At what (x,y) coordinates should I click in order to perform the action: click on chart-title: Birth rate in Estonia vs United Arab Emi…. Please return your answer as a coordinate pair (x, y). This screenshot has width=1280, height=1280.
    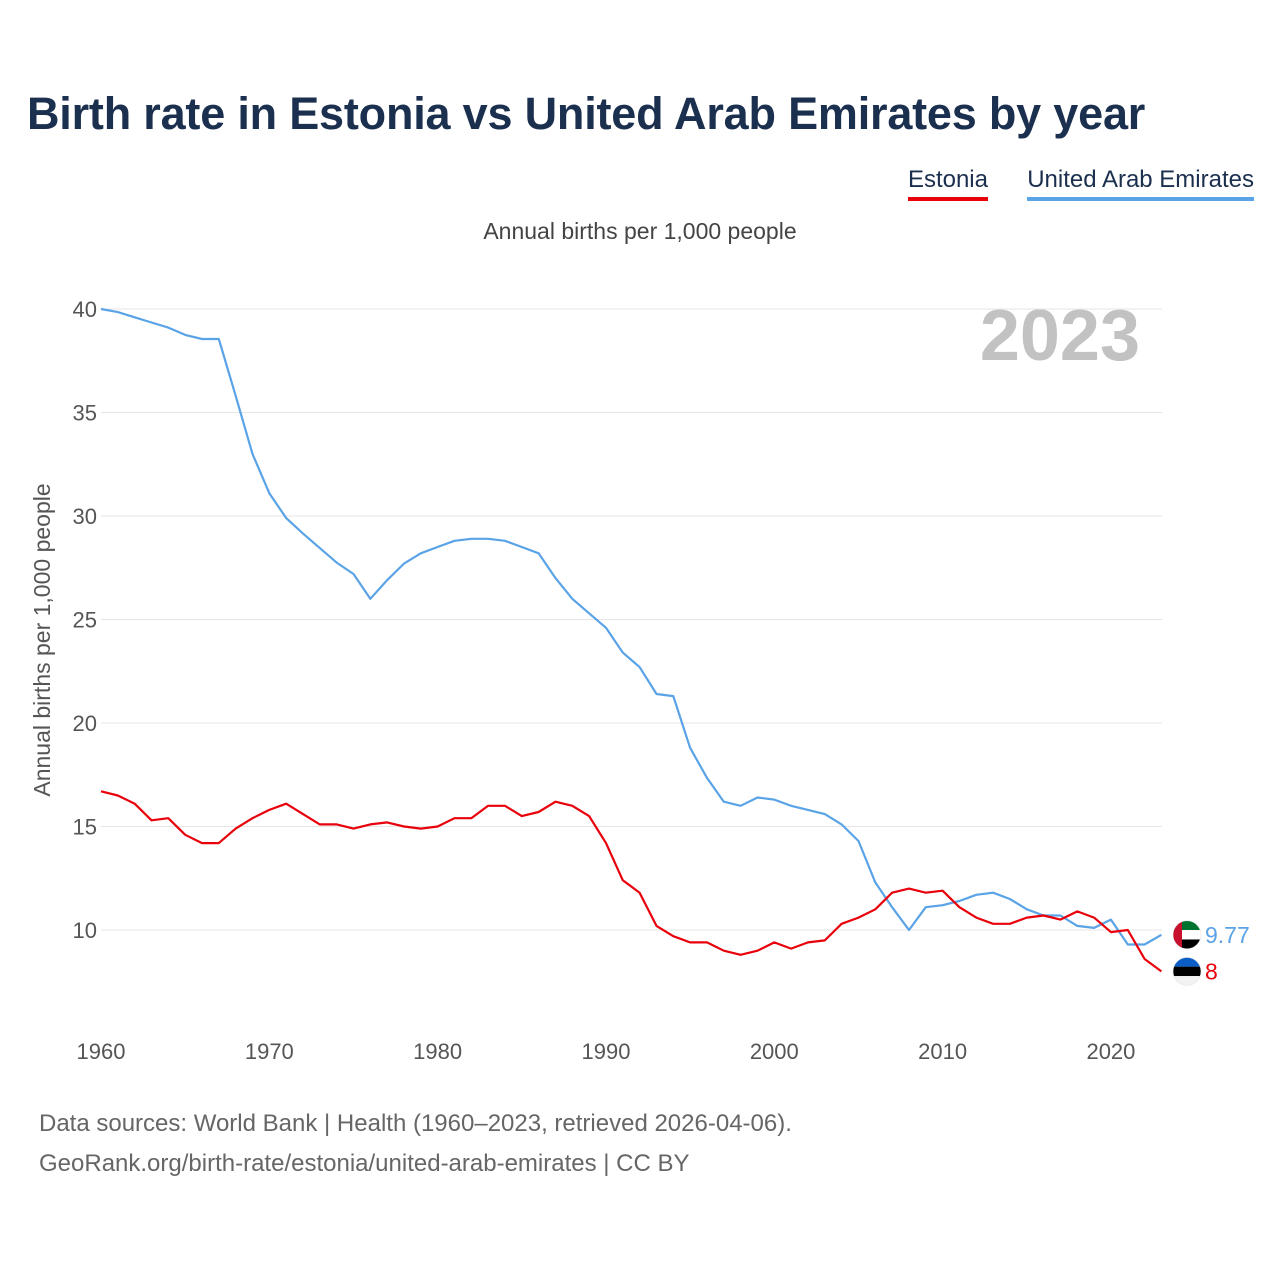
    Looking at the image, I should click on (586, 113).